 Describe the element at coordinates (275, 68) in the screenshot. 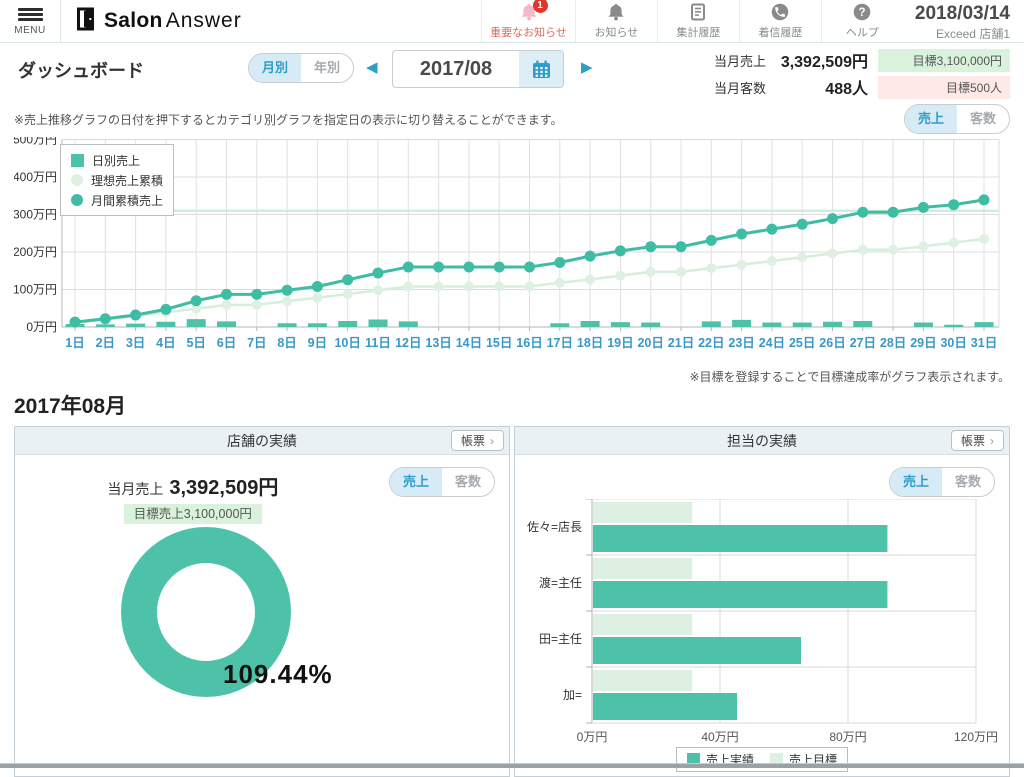

I see `period-monthly-option: 月別` at that location.